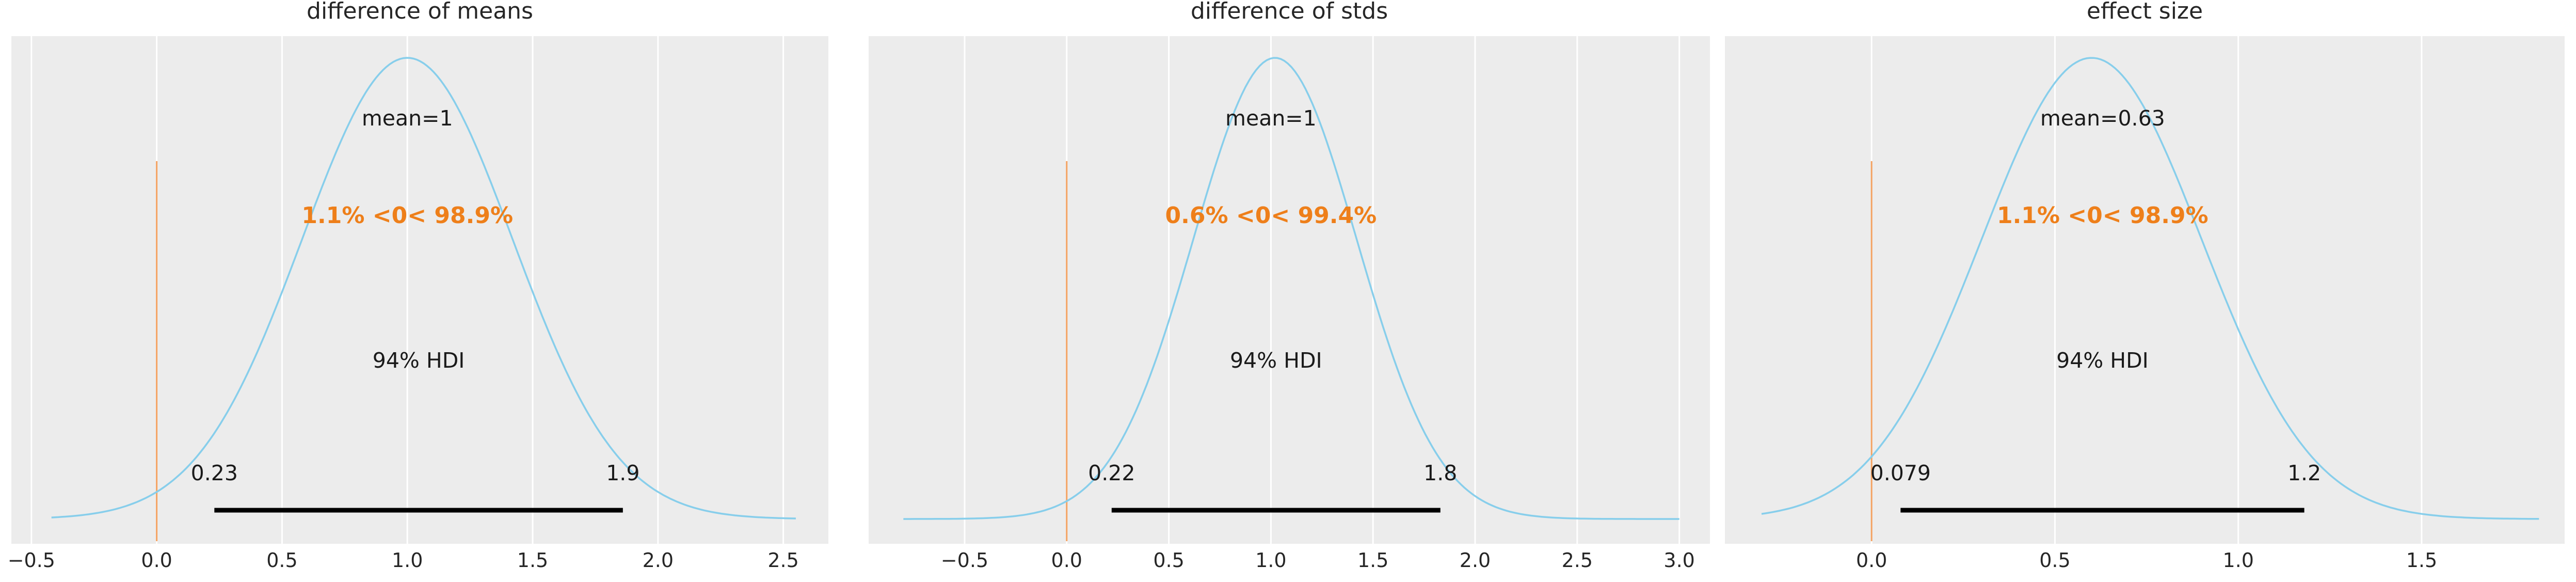 Image resolution: width=2576 pixels, height=582 pixels. I want to click on hdi-low-label: 0.23, so click(214, 473).